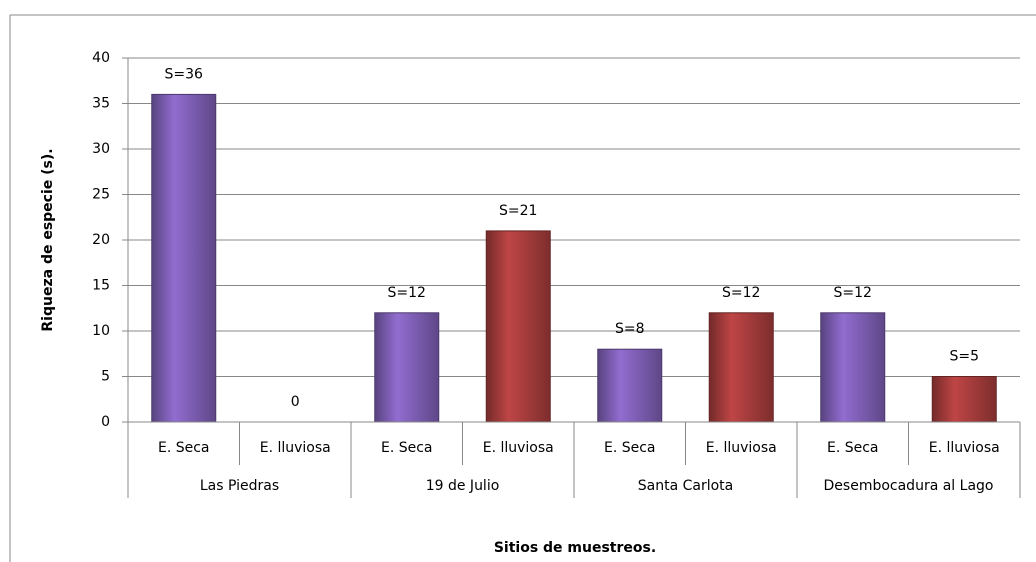 The height and width of the screenshot is (562, 1036). What do you see at coordinates (964, 357) in the screenshot?
I see `value-label: S=5` at bounding box center [964, 357].